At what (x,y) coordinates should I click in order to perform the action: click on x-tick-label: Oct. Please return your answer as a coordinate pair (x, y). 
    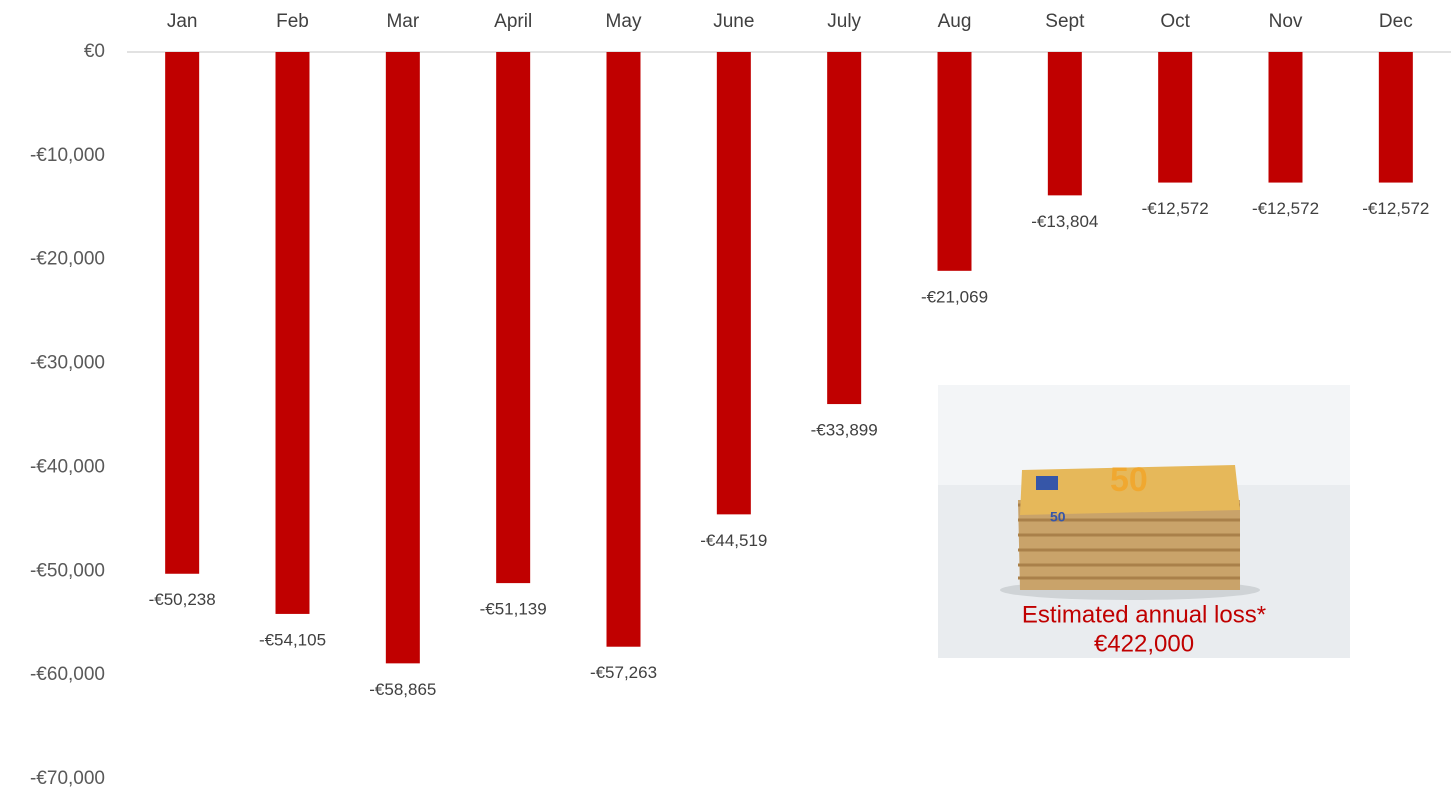
    Looking at the image, I should click on (1175, 21).